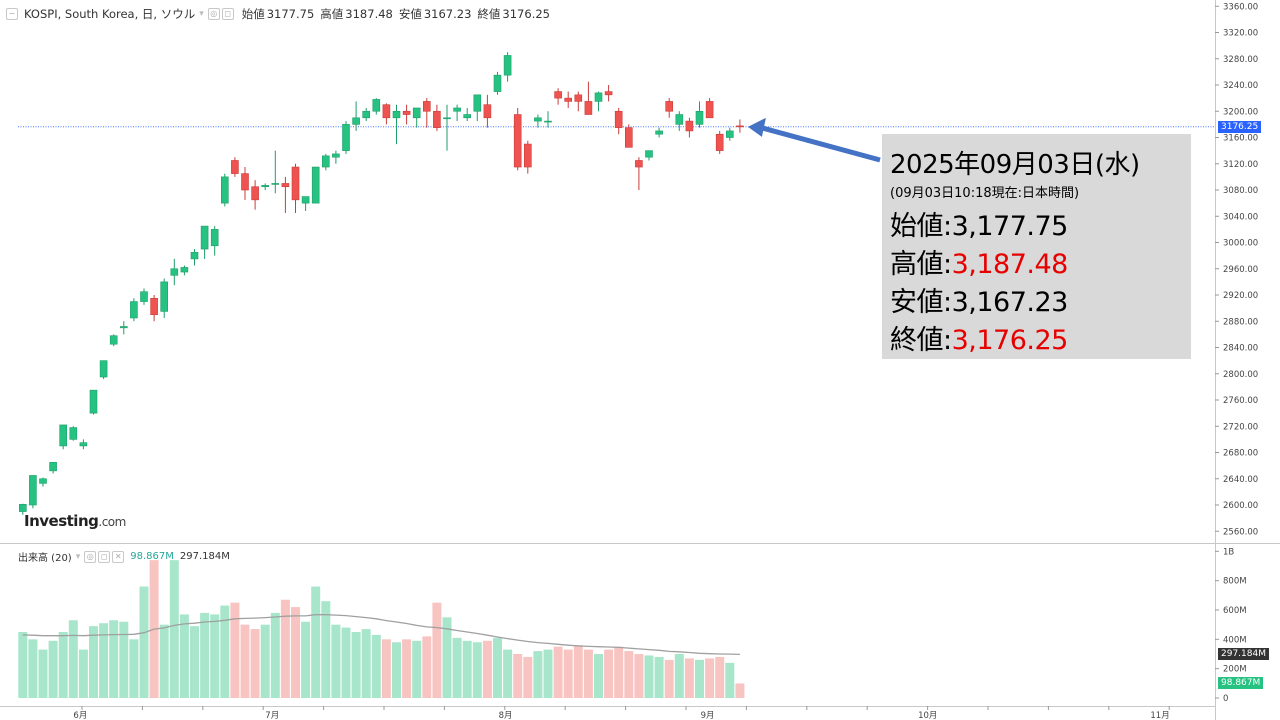  What do you see at coordinates (1240, 7) in the screenshot?
I see `price-tick-label: 3360.00` at bounding box center [1240, 7].